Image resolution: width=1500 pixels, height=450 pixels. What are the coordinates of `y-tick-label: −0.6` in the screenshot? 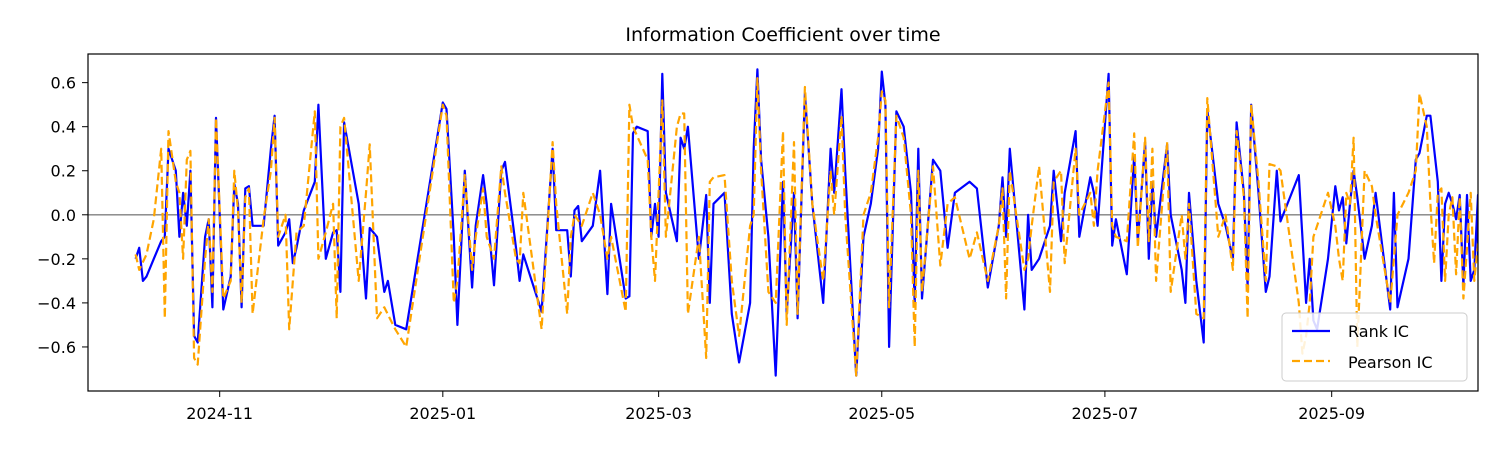 It's located at (56, 347).